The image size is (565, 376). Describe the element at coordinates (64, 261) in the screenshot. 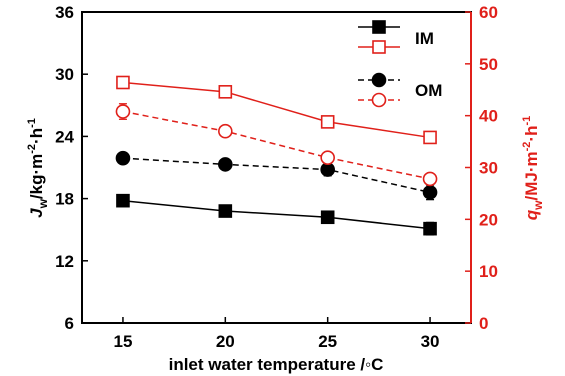

I see `left-tick-label: 12` at that location.